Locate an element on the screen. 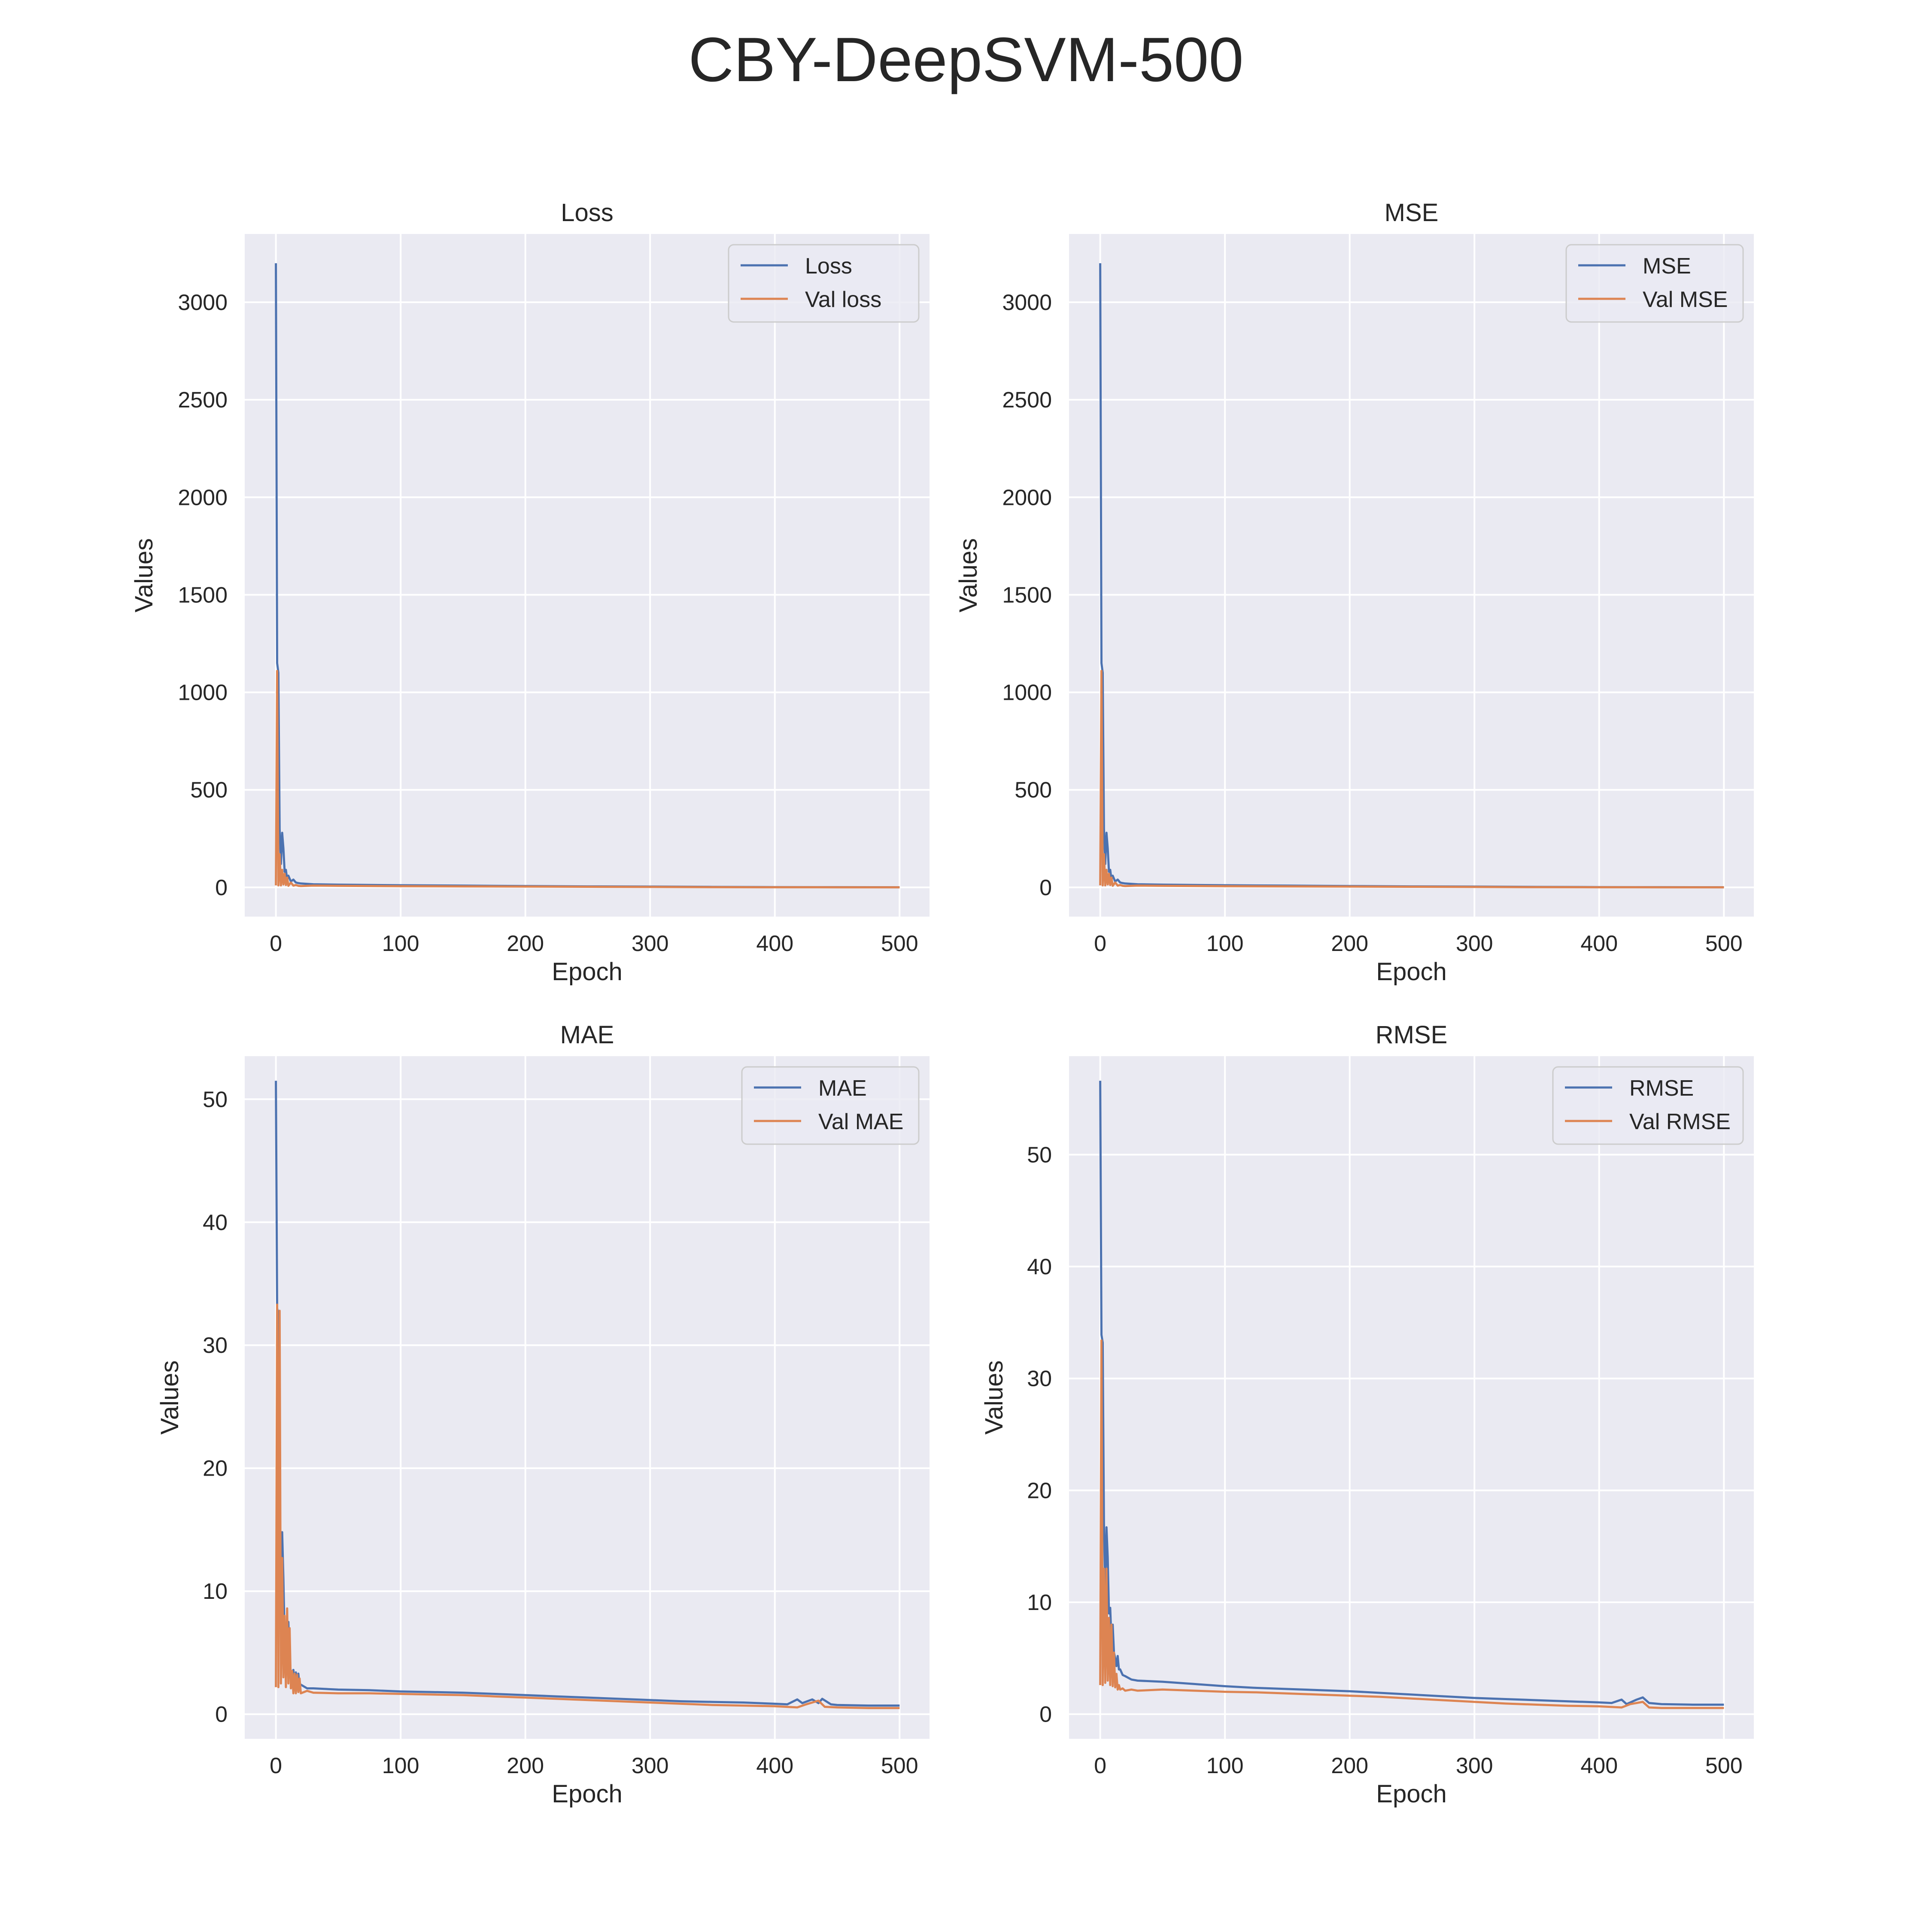 This screenshot has height=1932, width=1932. panel-title: MAE is located at coordinates (587, 1035).